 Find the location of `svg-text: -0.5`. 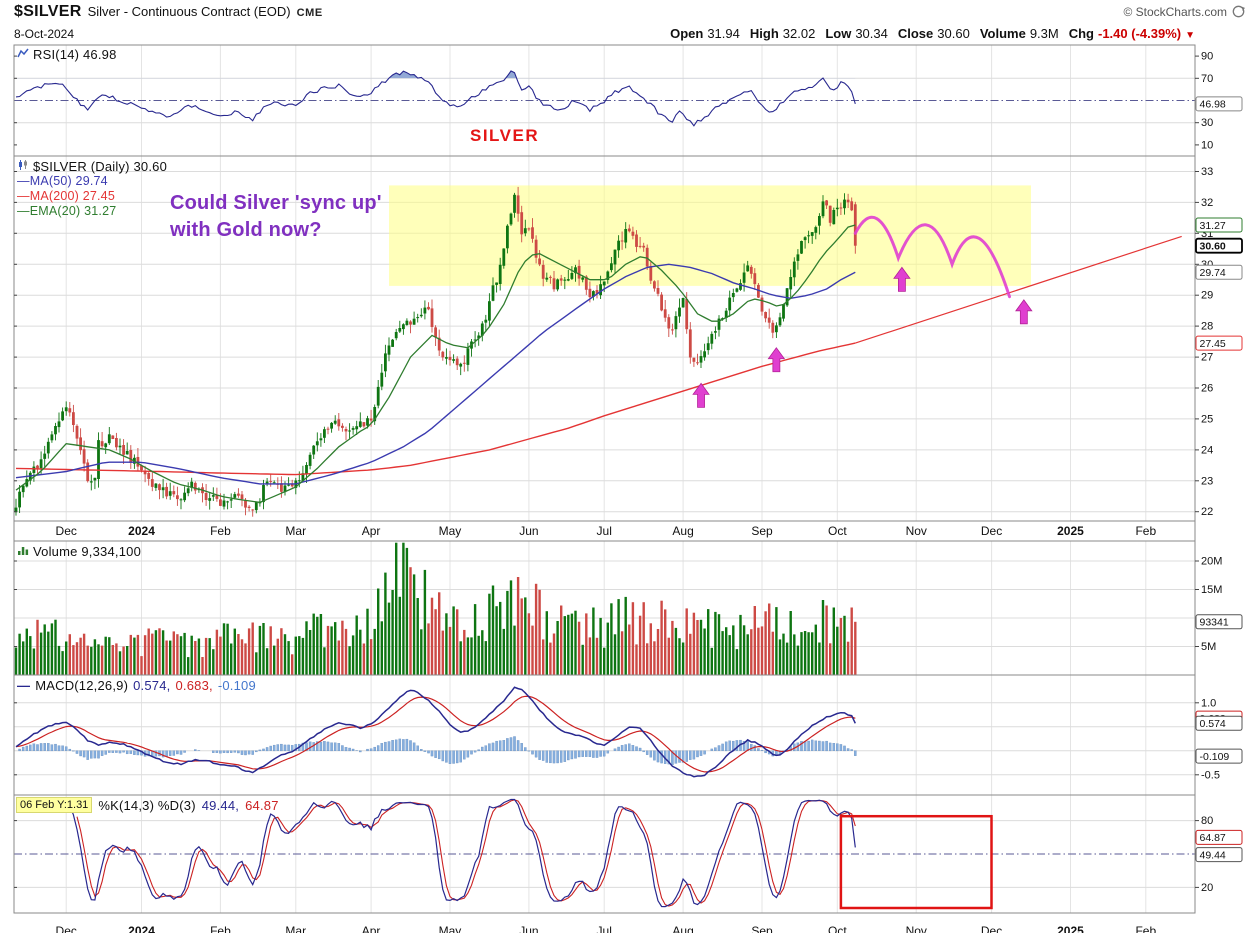

svg-text: -0.5 is located at coordinates (1210, 775).